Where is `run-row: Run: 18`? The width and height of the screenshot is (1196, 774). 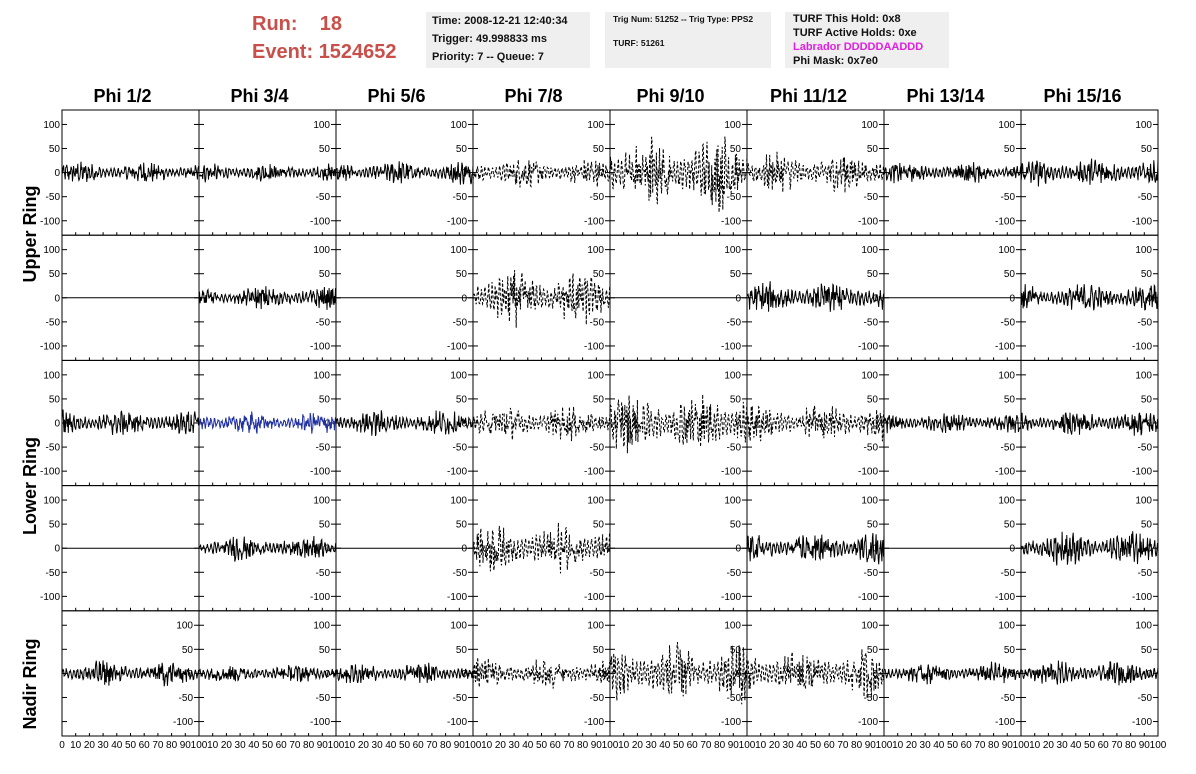 run-row: Run: 18 is located at coordinates (324, 24).